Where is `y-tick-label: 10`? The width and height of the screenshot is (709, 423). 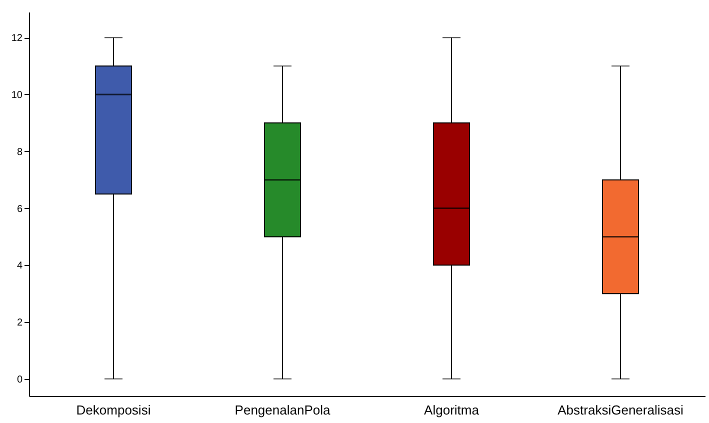 y-tick-label: 10 is located at coordinates (17, 95).